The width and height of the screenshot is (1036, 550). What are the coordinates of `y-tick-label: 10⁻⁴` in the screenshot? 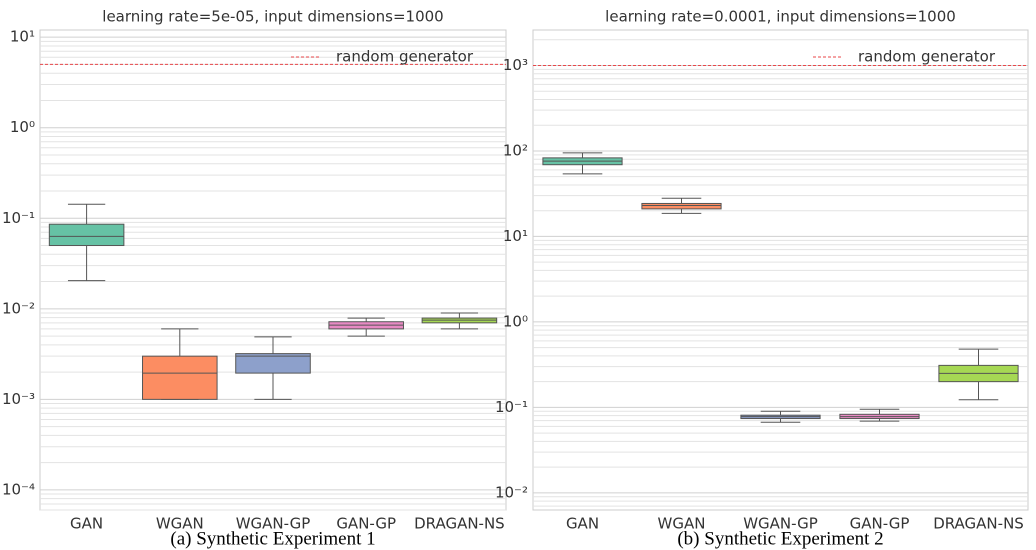 It's located at (18, 489).